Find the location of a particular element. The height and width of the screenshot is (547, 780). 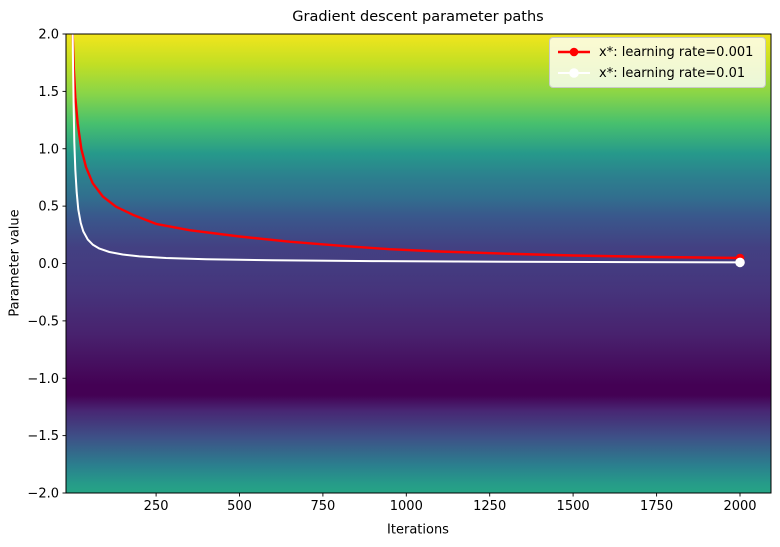

y-tick-label: 1.5 is located at coordinates (48, 92).